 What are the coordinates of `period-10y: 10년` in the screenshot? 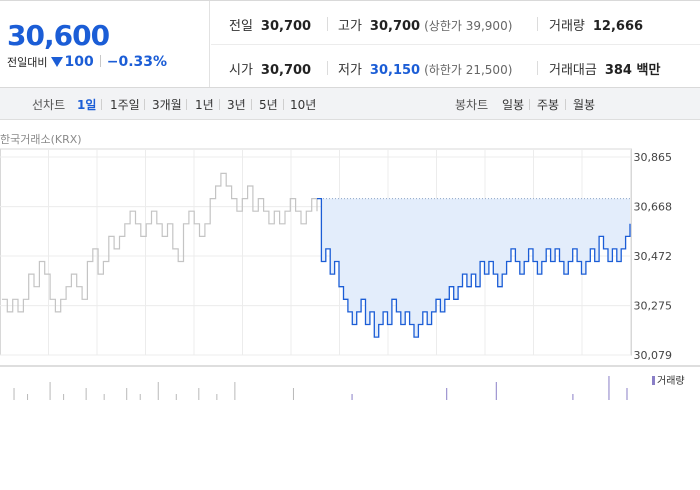 It's located at (303, 105).